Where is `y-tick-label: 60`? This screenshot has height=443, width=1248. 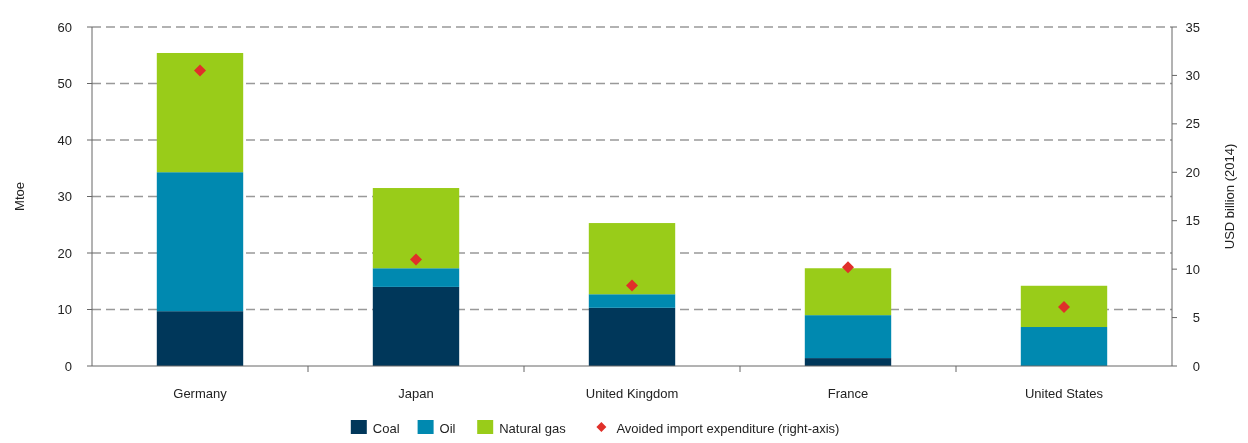
y-tick-label: 60 is located at coordinates (64, 27).